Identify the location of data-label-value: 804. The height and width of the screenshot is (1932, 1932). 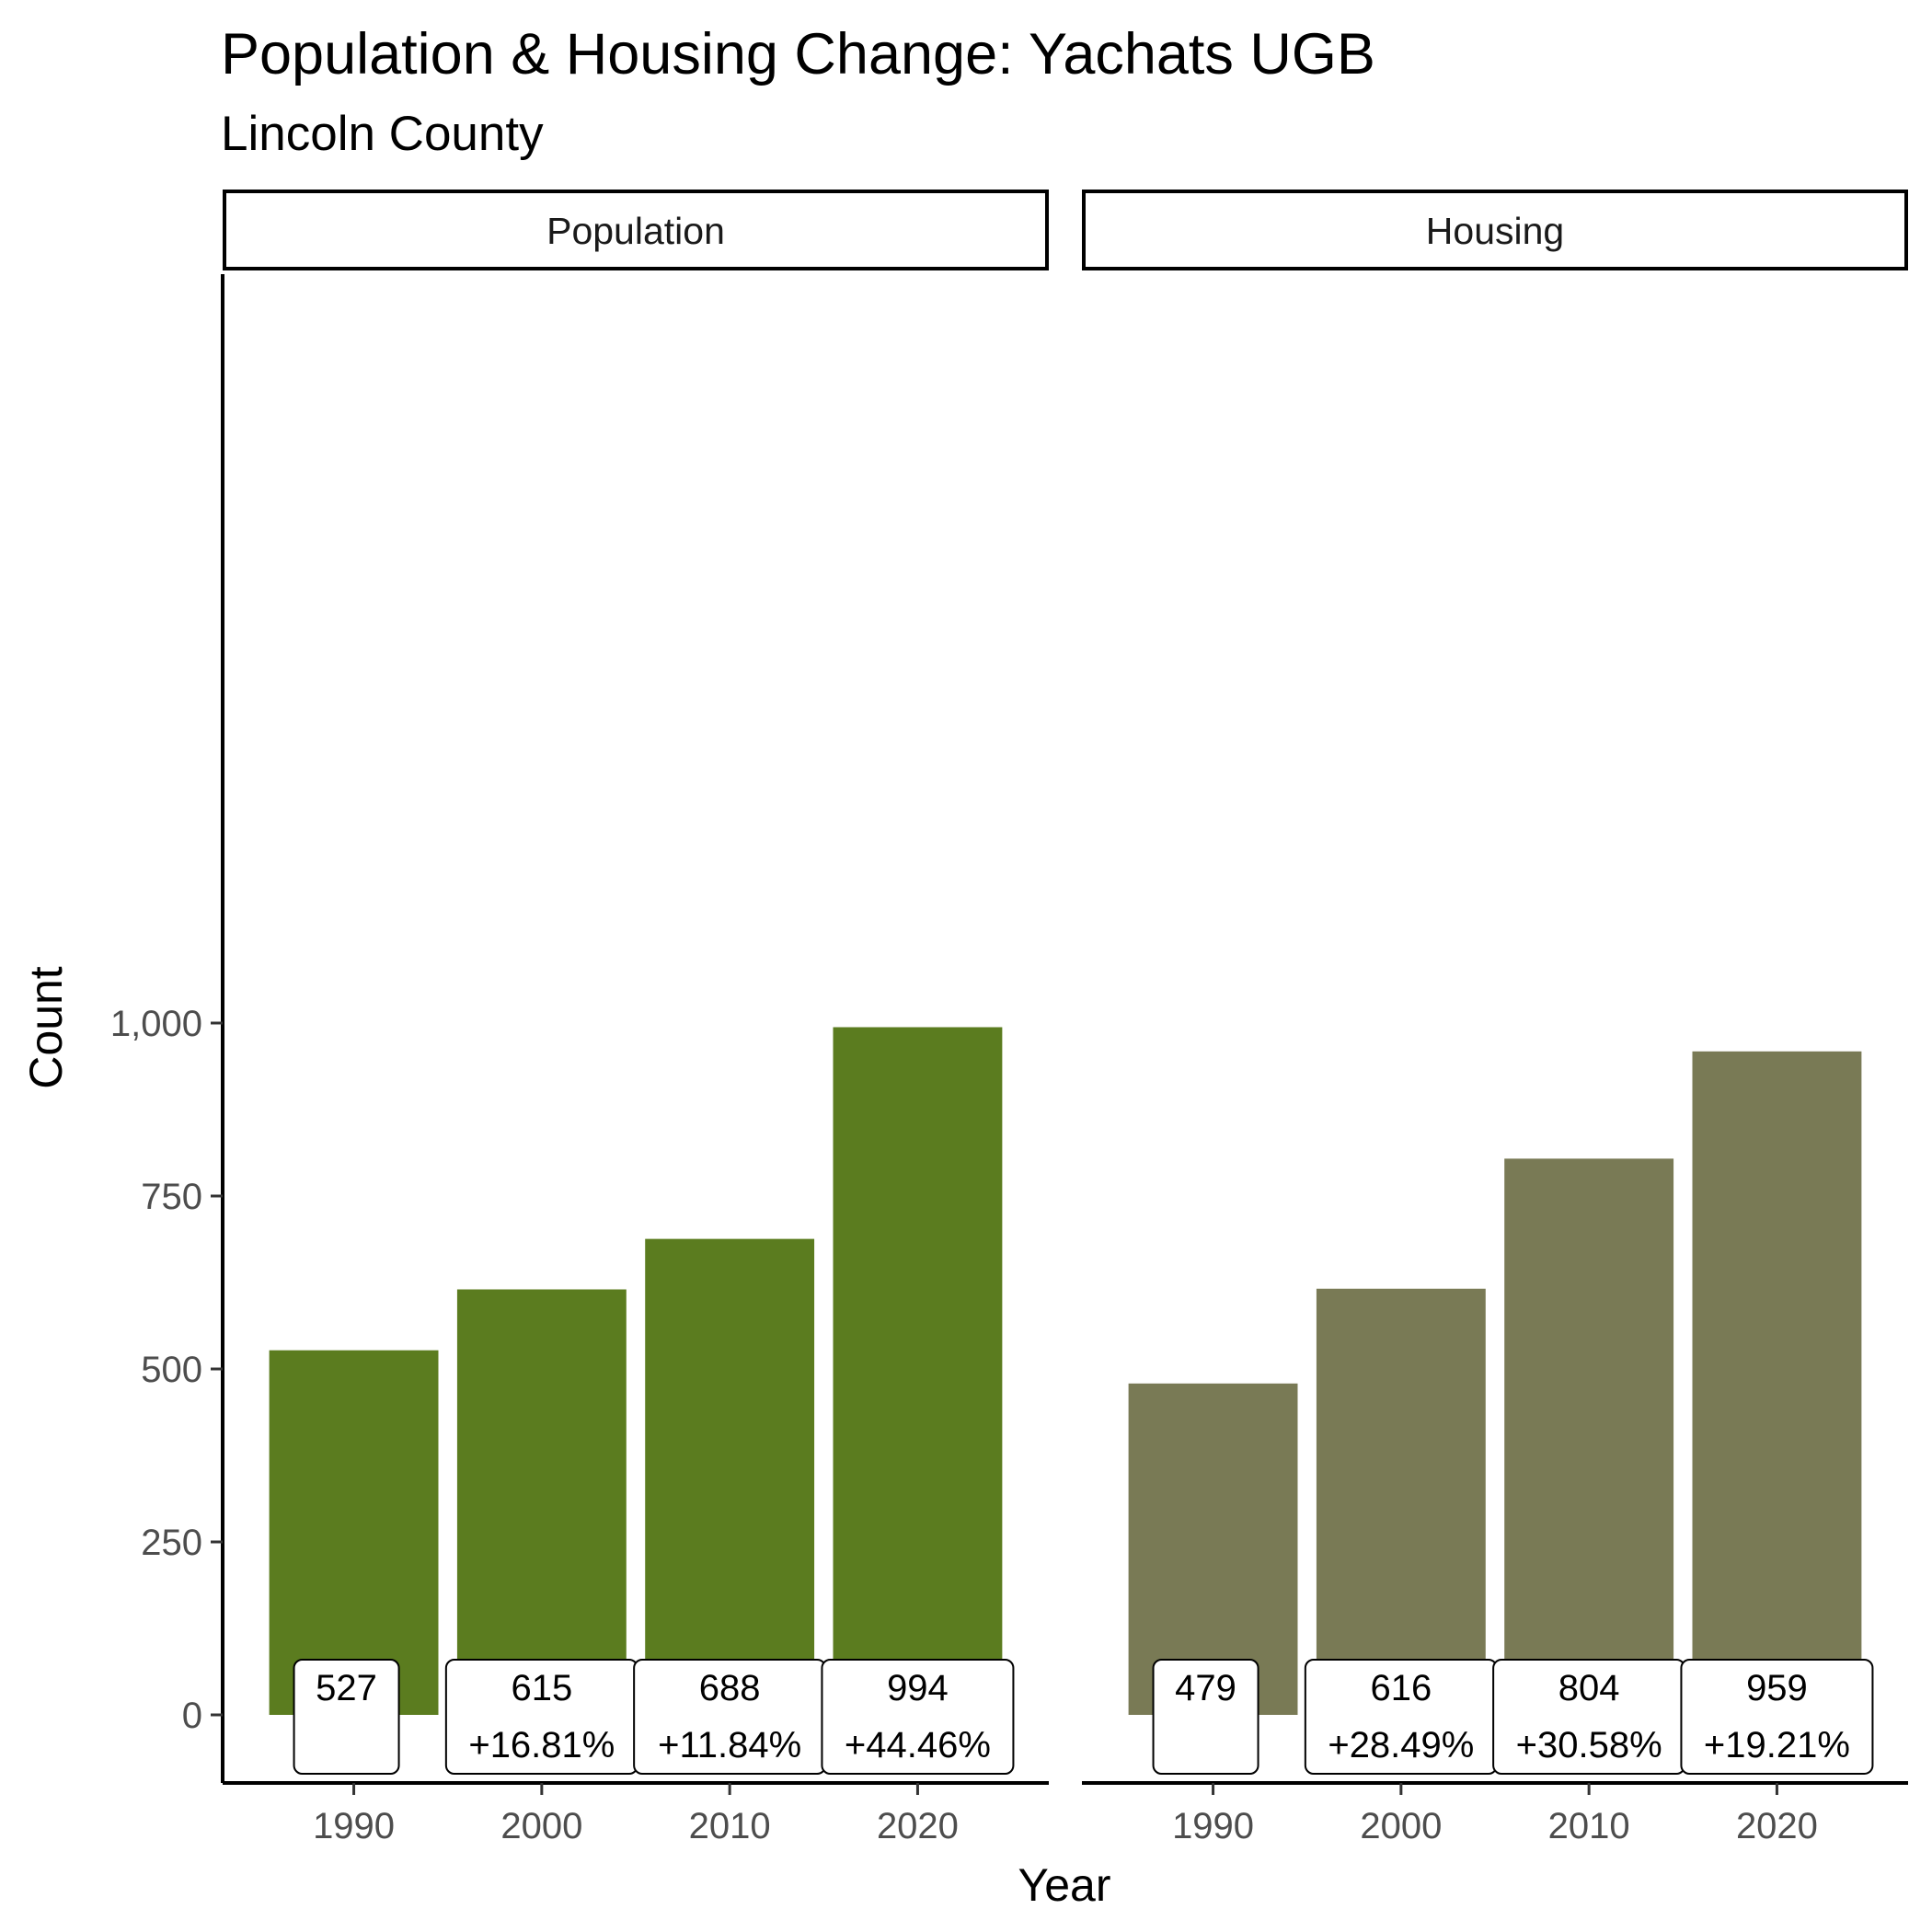
(1589, 1688).